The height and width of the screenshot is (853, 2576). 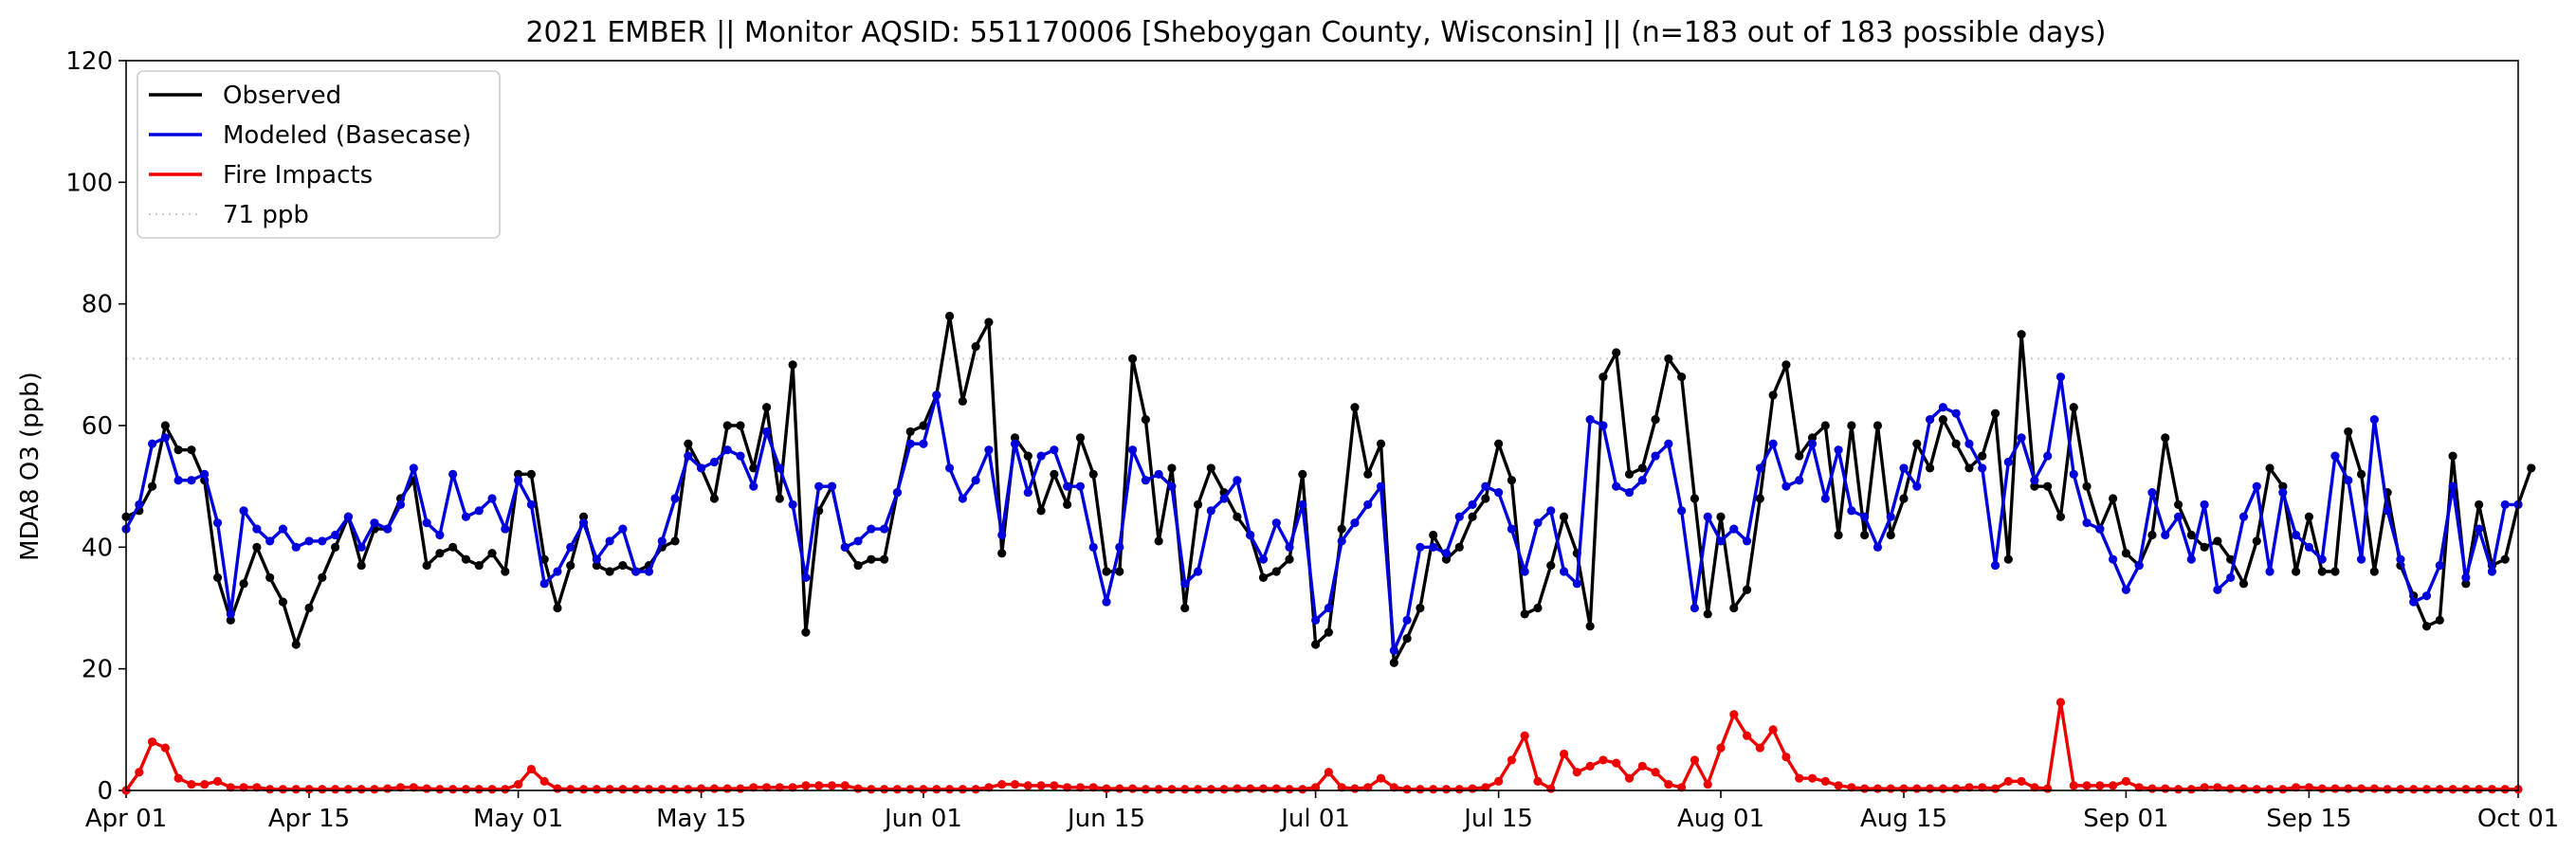 I want to click on legend-label: Observed, so click(x=282, y=96).